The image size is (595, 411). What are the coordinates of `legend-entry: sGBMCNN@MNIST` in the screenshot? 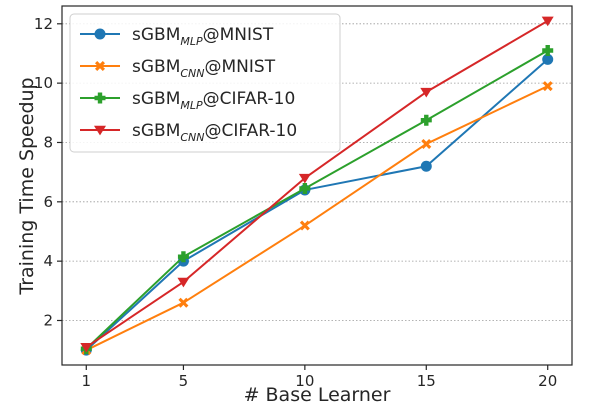 It's located at (178, 68).